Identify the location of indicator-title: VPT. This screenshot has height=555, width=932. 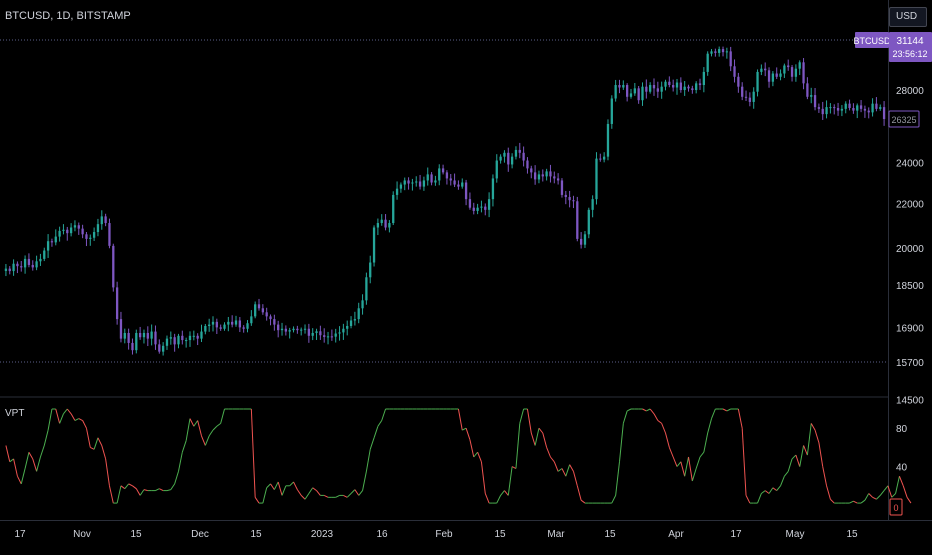
(15, 413).